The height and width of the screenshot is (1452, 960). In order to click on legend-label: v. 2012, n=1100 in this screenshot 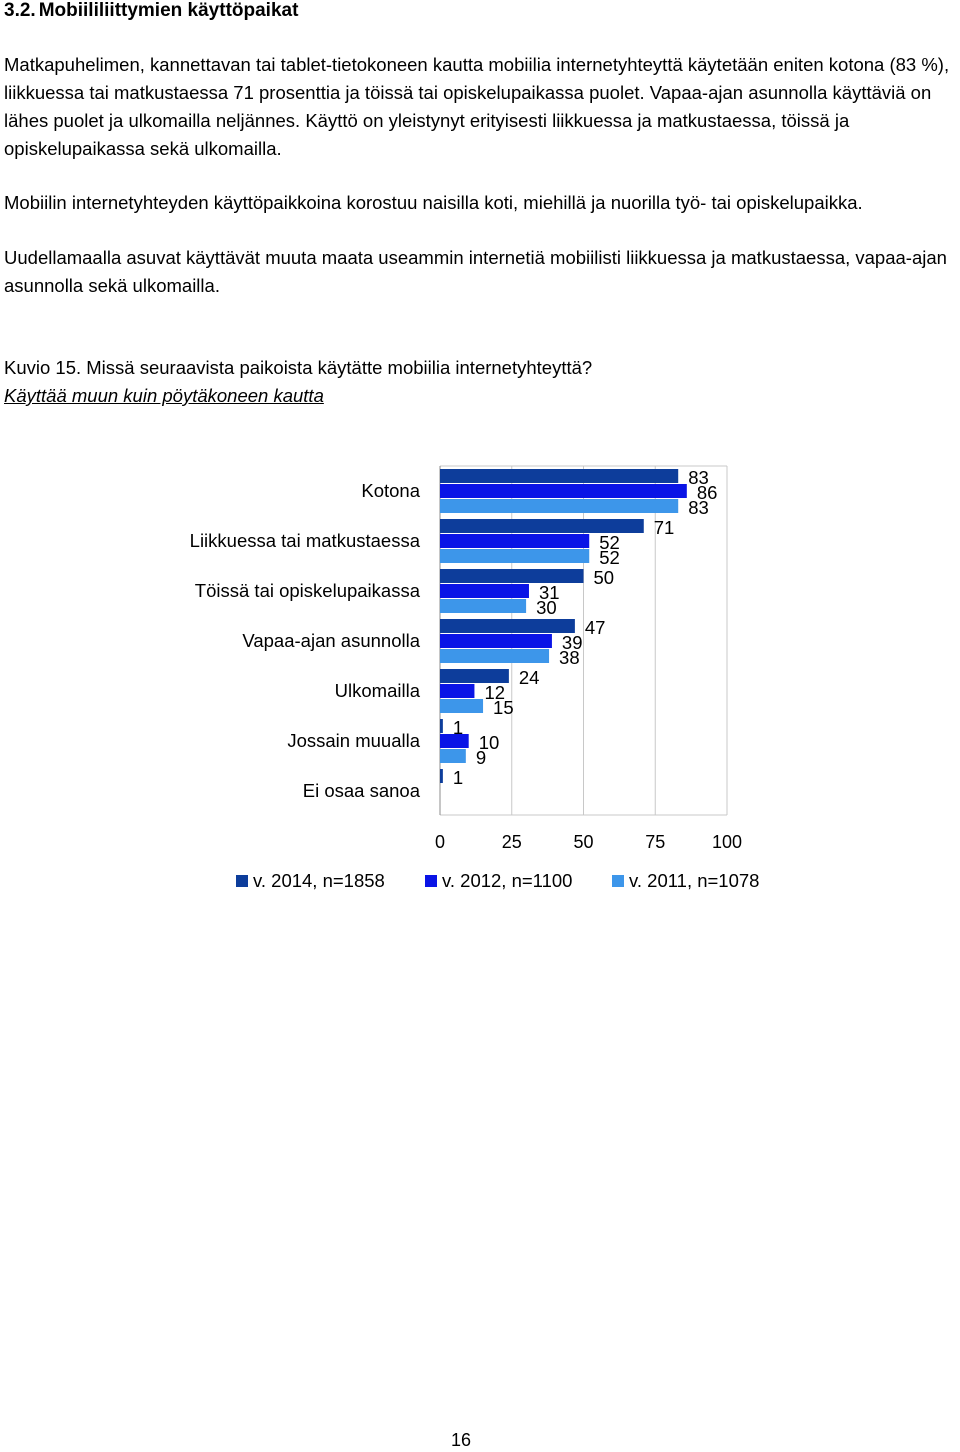, I will do `click(507, 880)`.